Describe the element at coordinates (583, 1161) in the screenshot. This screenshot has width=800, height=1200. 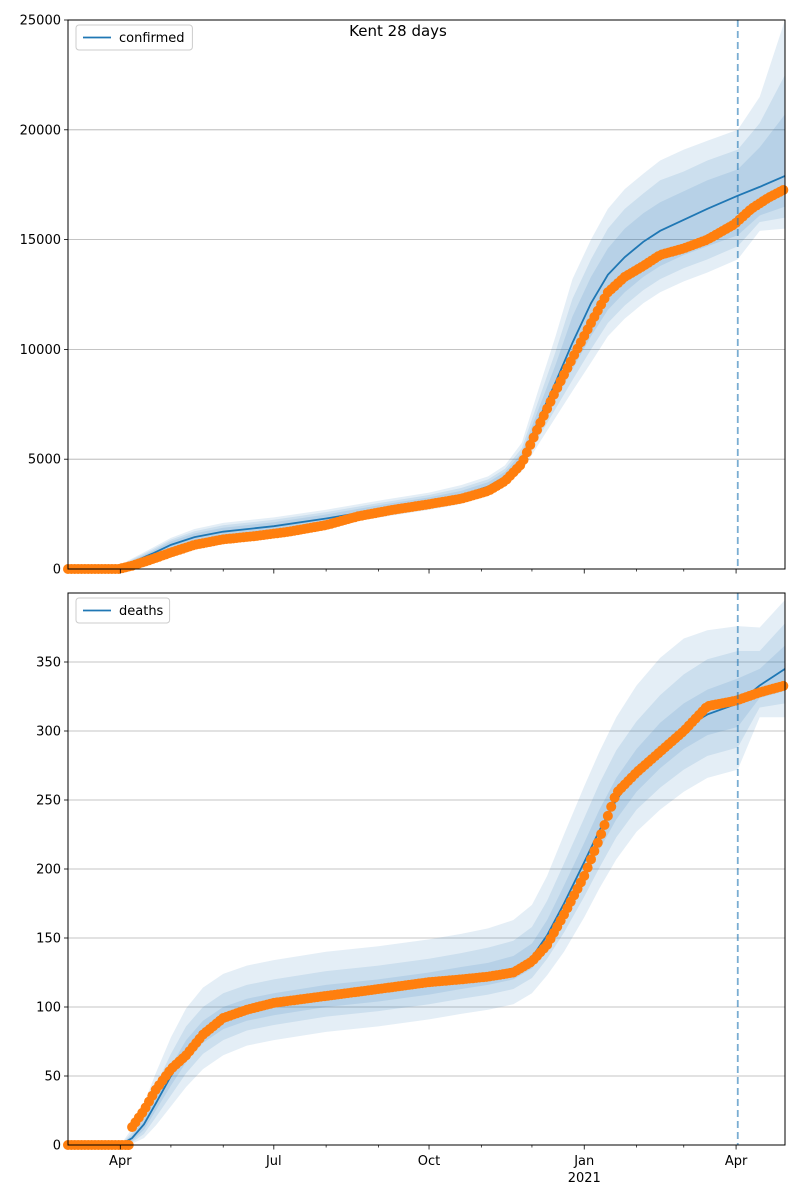
I see `x-tick-label: Jan` at that location.